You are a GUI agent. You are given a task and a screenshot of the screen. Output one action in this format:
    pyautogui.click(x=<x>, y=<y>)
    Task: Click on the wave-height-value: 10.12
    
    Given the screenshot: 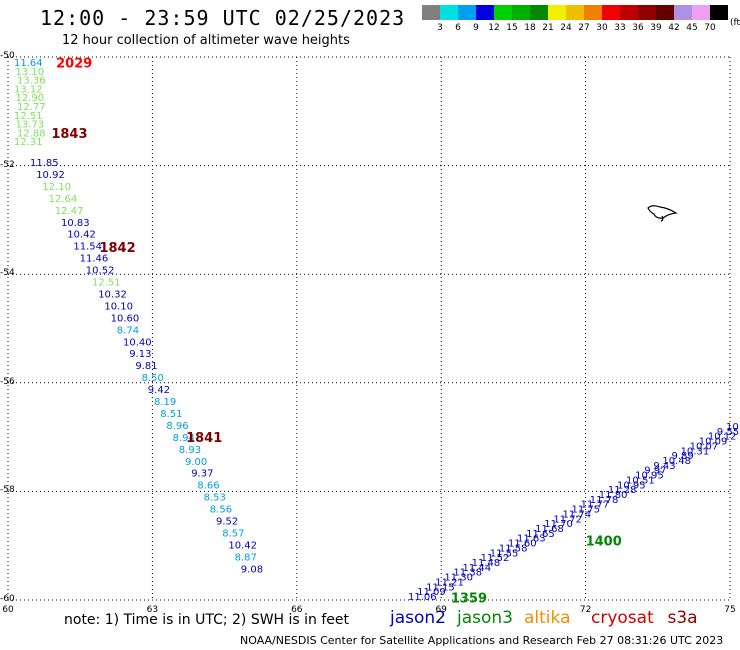 What is the action you would take?
    pyautogui.click(x=722, y=437)
    